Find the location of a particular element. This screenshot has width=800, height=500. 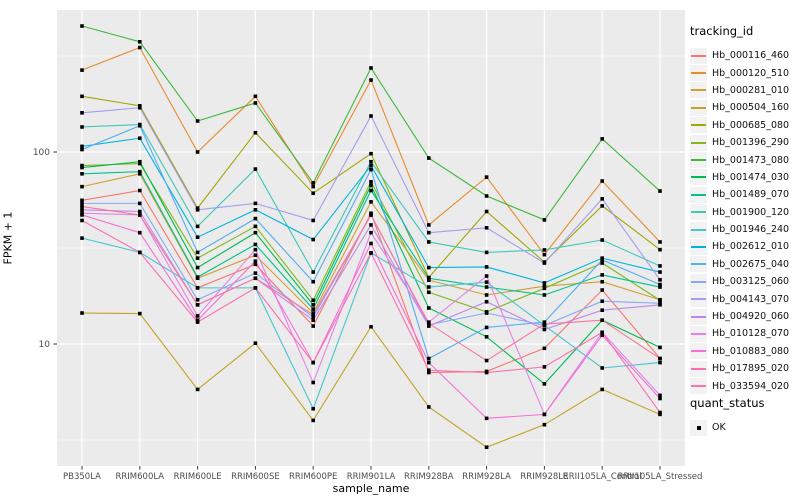

quant-legend-label: OK is located at coordinates (719, 428).